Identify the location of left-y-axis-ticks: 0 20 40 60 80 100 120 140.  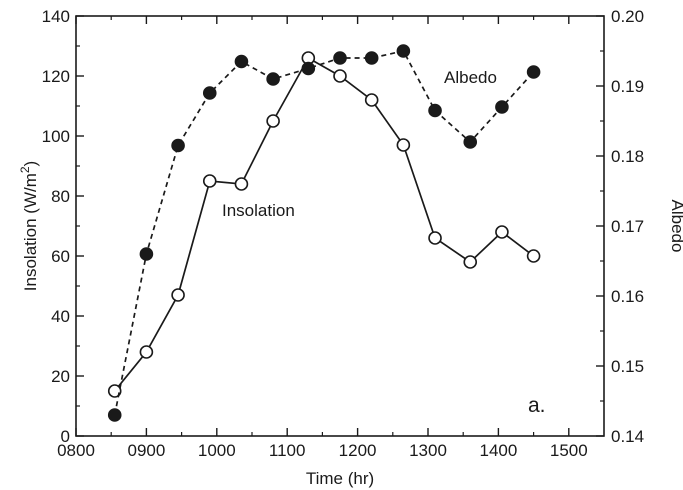
(63, 226).